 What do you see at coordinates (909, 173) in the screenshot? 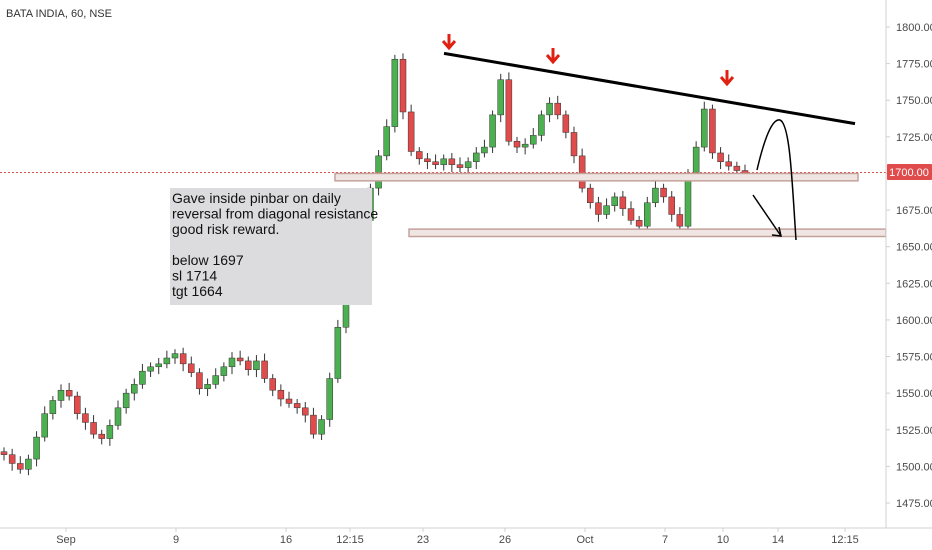
I see `last-price-value: 1700.00` at bounding box center [909, 173].